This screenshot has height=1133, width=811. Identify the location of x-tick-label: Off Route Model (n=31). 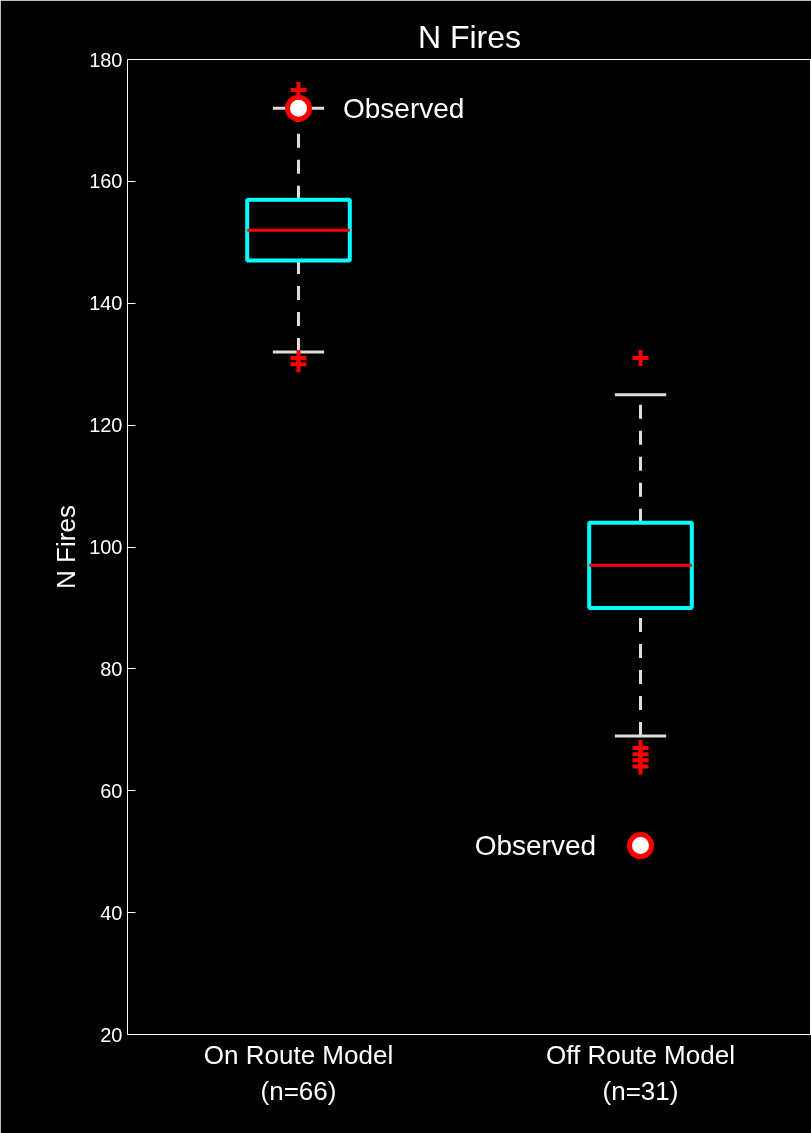
(640, 1072).